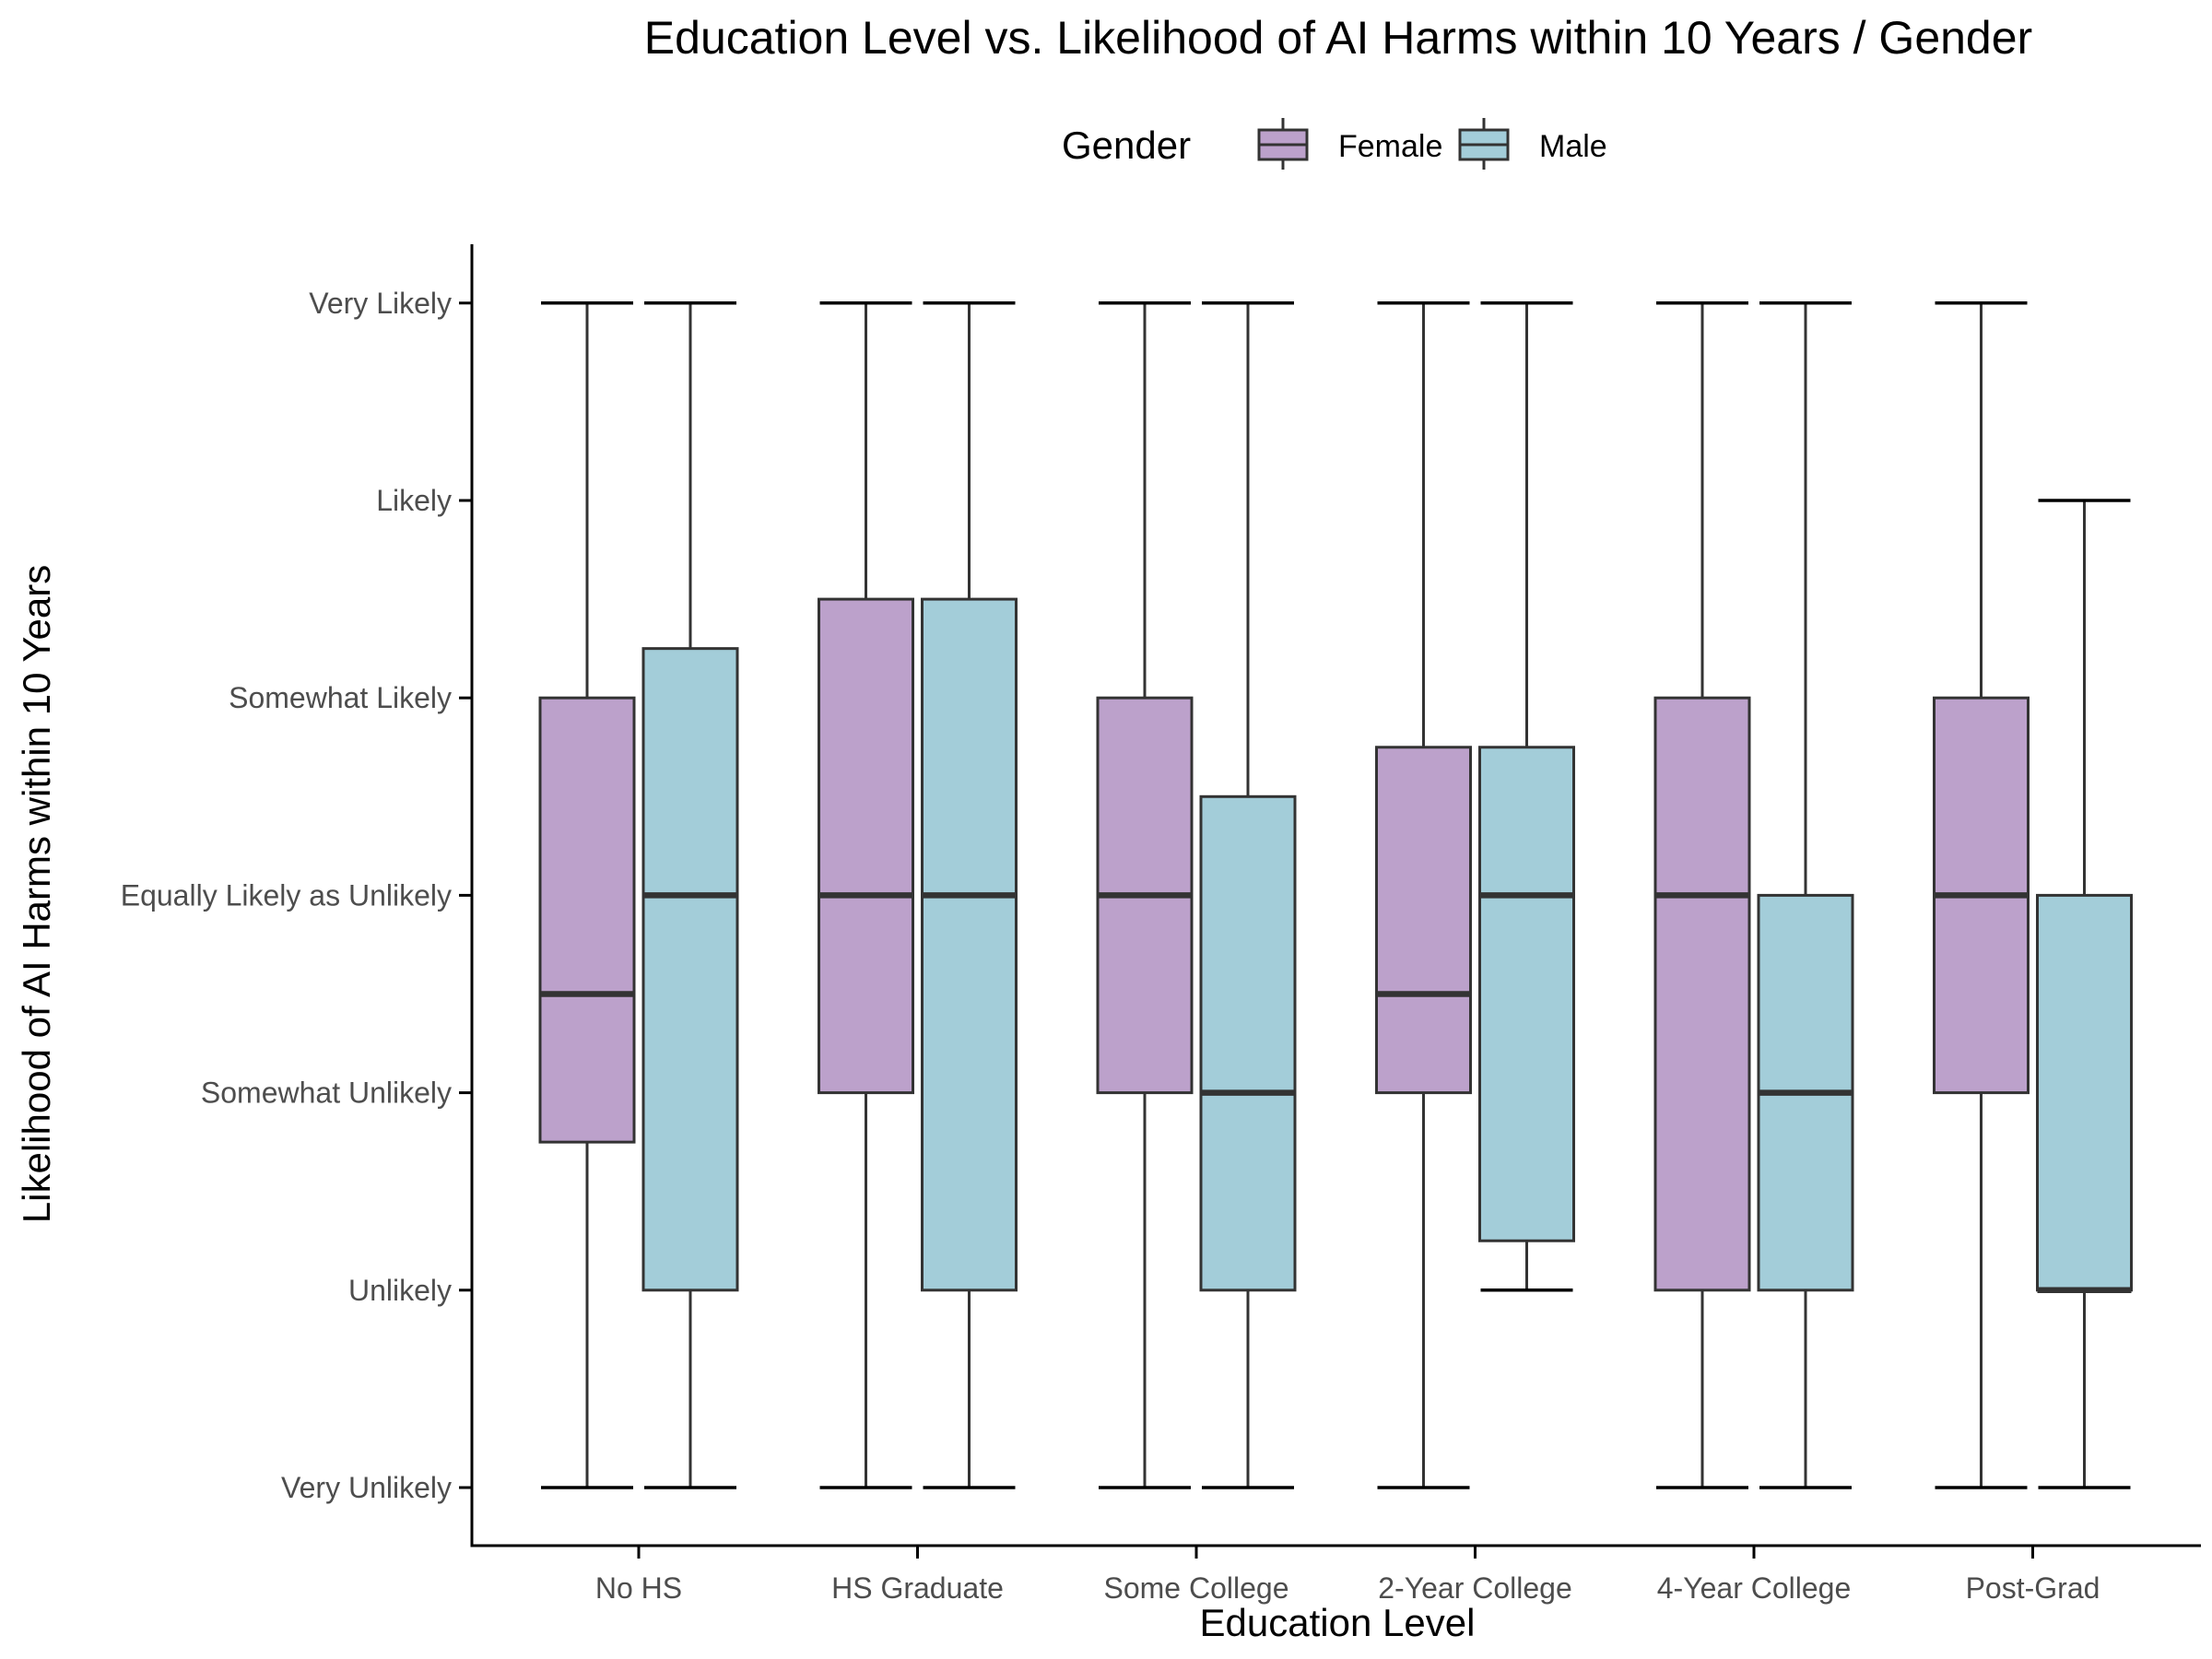  Describe the element at coordinates (380, 303) in the screenshot. I see `y-tick-label: Very Likely` at that location.